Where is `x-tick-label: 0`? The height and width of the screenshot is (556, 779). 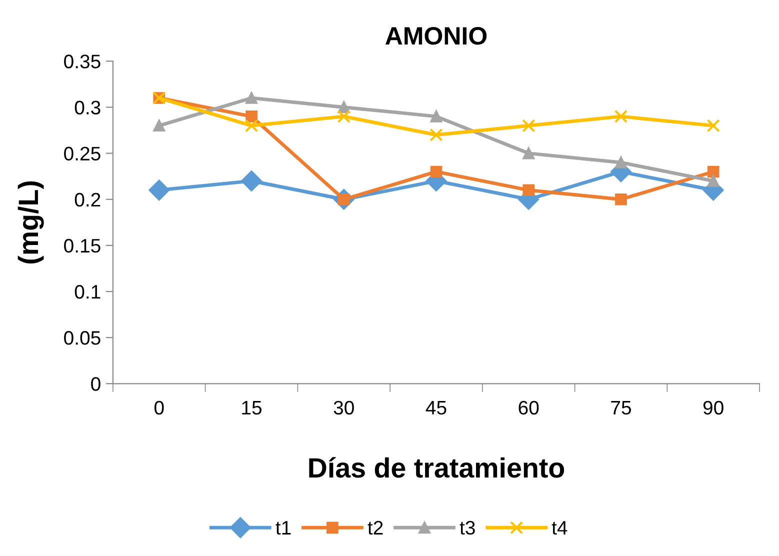 x-tick-label: 0 is located at coordinates (159, 407).